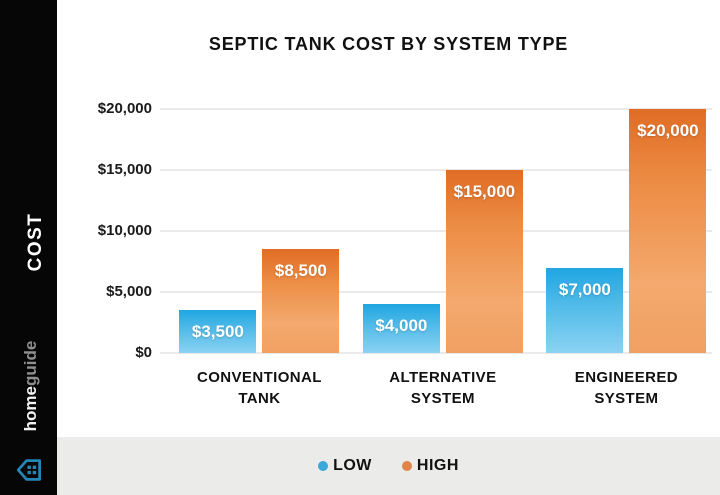  What do you see at coordinates (30, 409) in the screenshot?
I see `brand-home-text: home` at bounding box center [30, 409].